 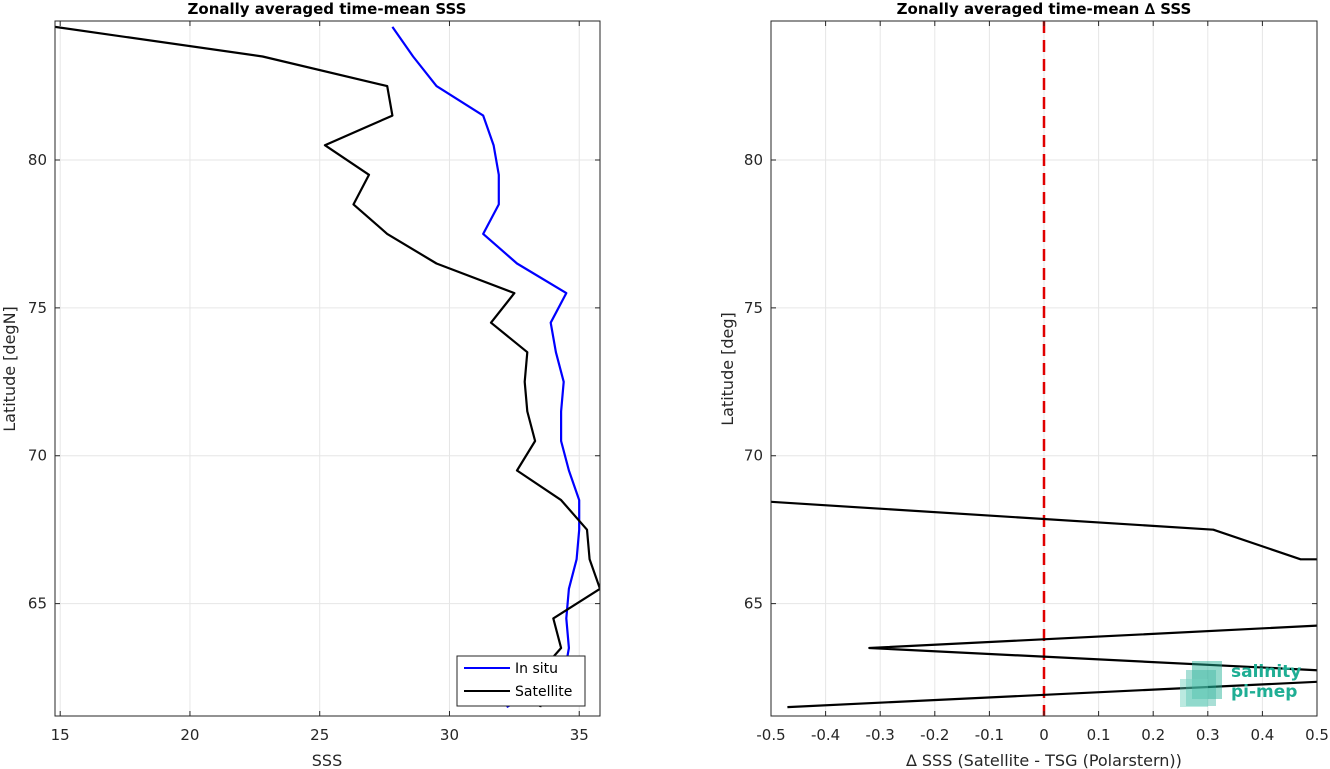 What do you see at coordinates (449, 735) in the screenshot?
I see `left-xtick-label: 30` at bounding box center [449, 735].